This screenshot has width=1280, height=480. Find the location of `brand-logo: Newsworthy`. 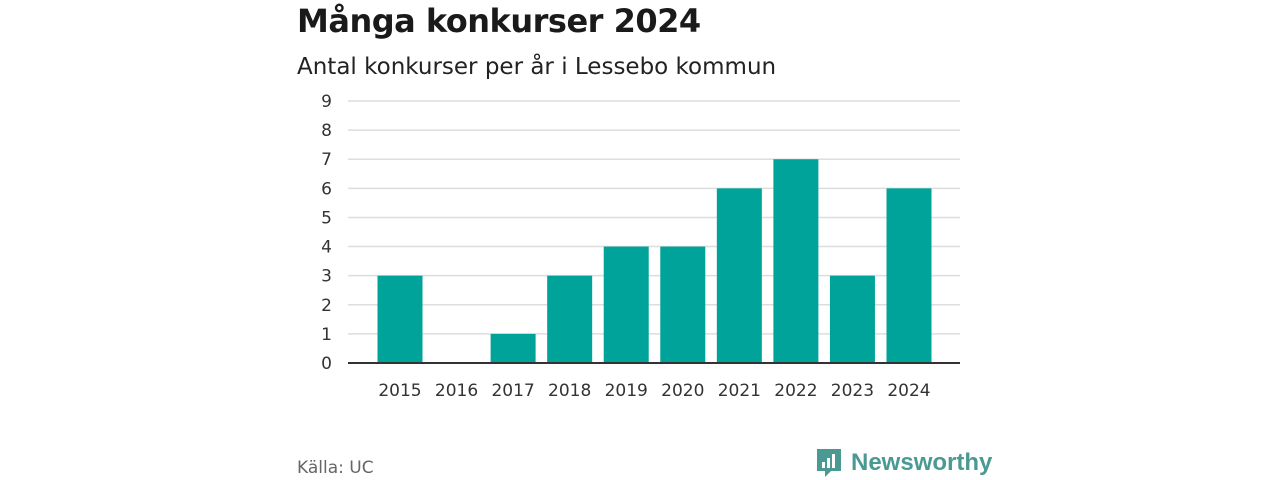

brand-logo: Newsworthy is located at coordinates (903, 463).